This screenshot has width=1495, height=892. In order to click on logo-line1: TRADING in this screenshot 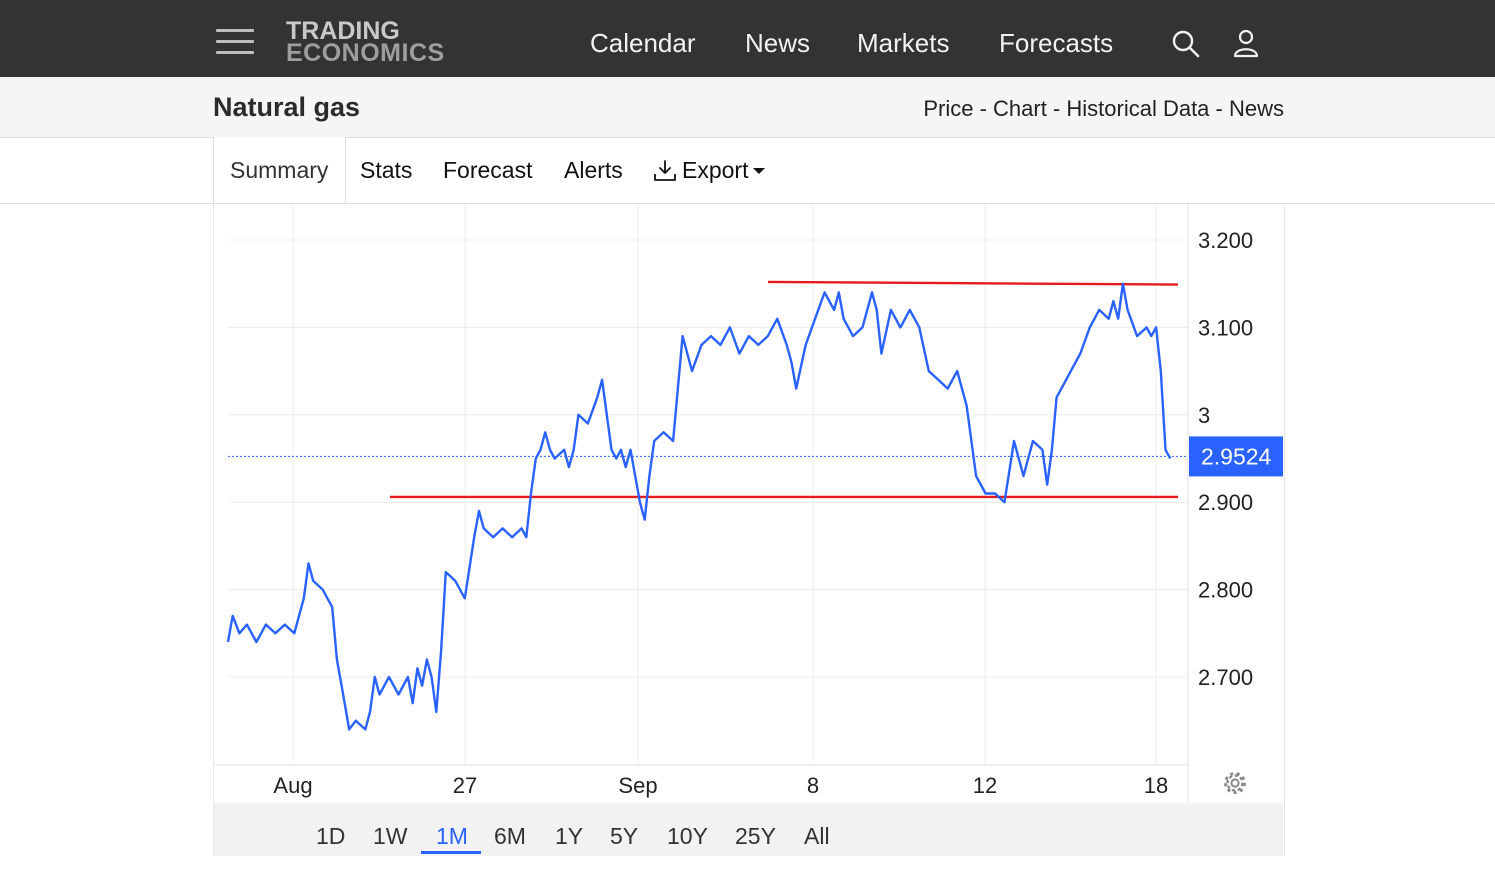, I will do `click(343, 31)`.